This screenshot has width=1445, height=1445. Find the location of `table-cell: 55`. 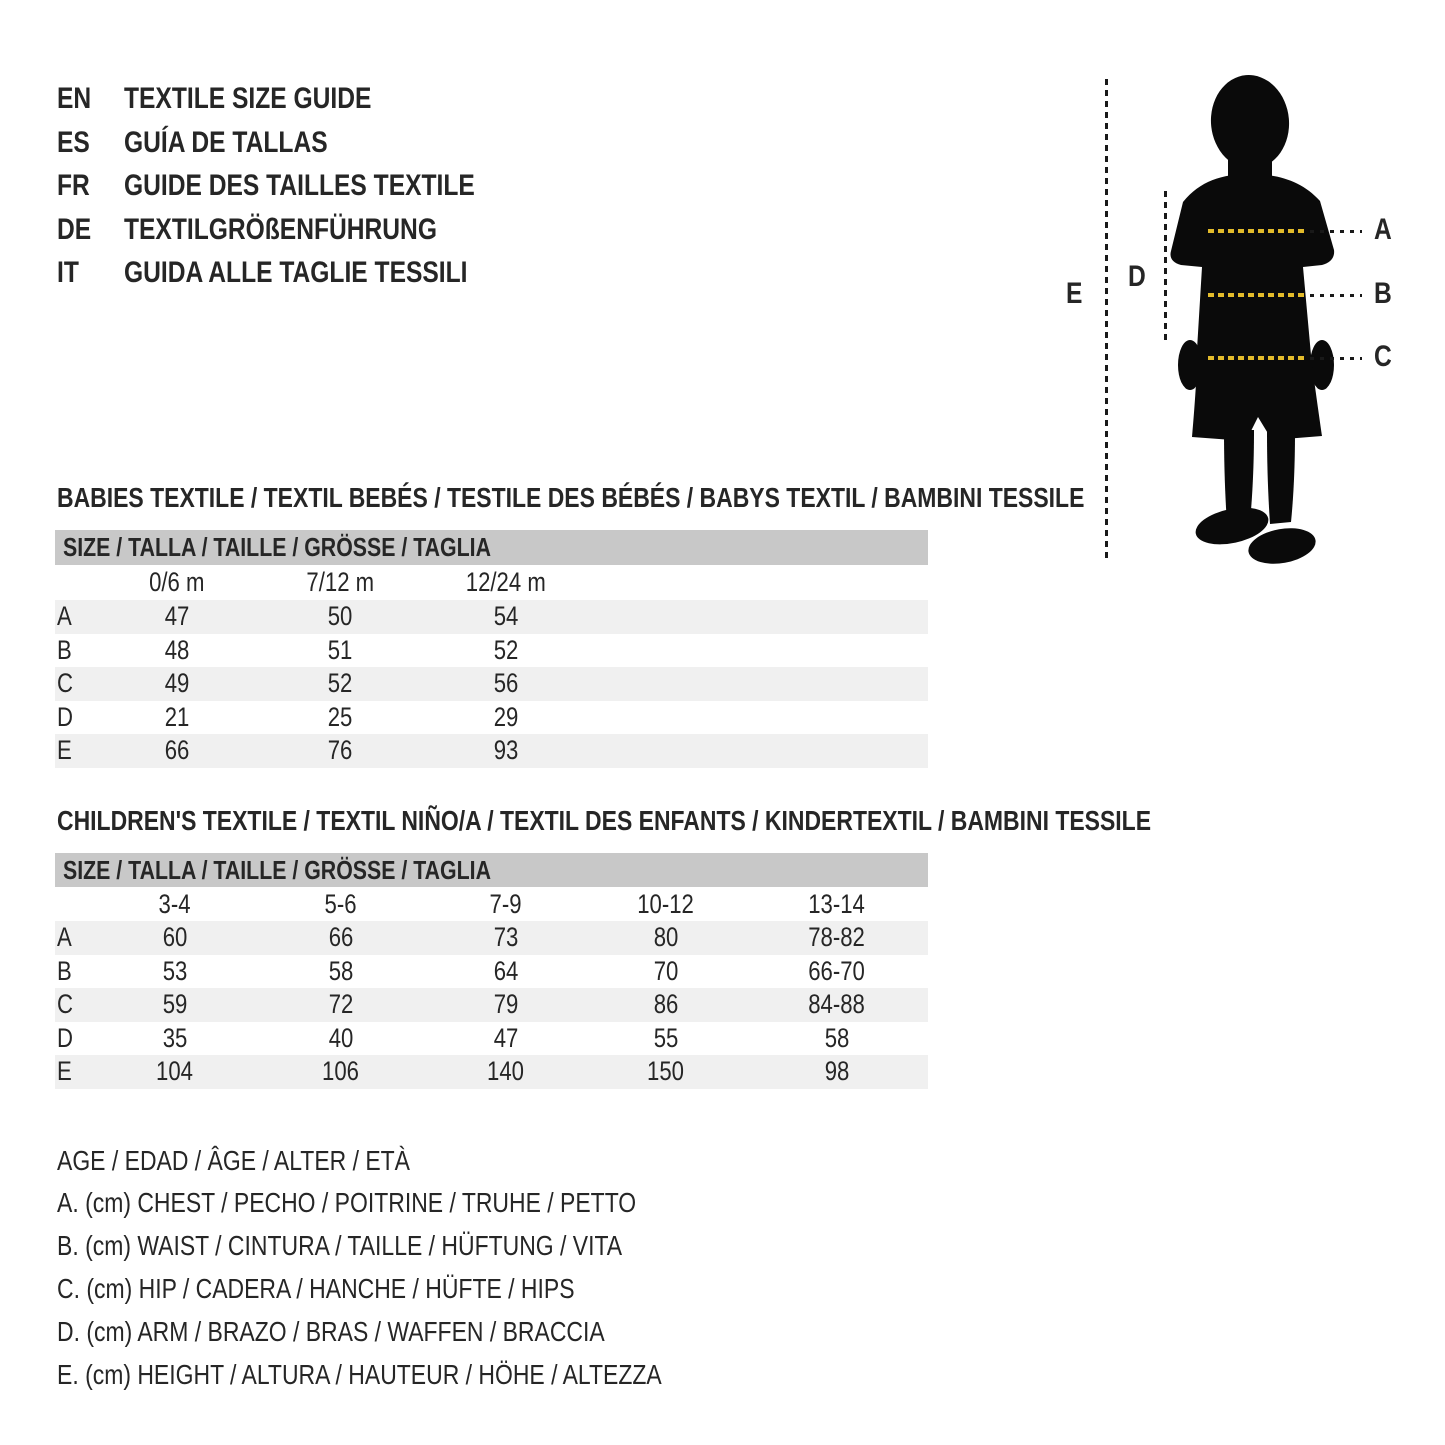

table-cell: 55 is located at coordinates (666, 1037).